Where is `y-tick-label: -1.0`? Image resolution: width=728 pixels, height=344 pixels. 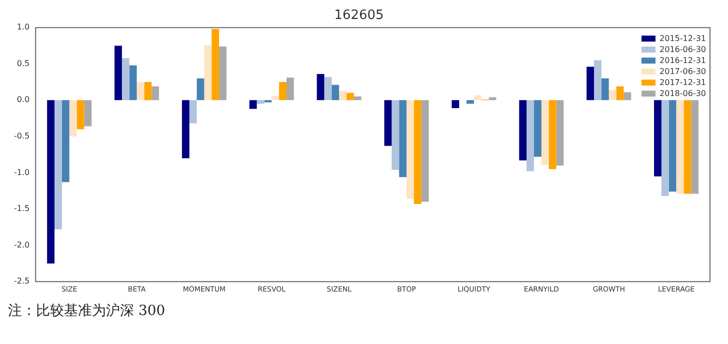 y-tick-label: -1.0 is located at coordinates (22, 172).